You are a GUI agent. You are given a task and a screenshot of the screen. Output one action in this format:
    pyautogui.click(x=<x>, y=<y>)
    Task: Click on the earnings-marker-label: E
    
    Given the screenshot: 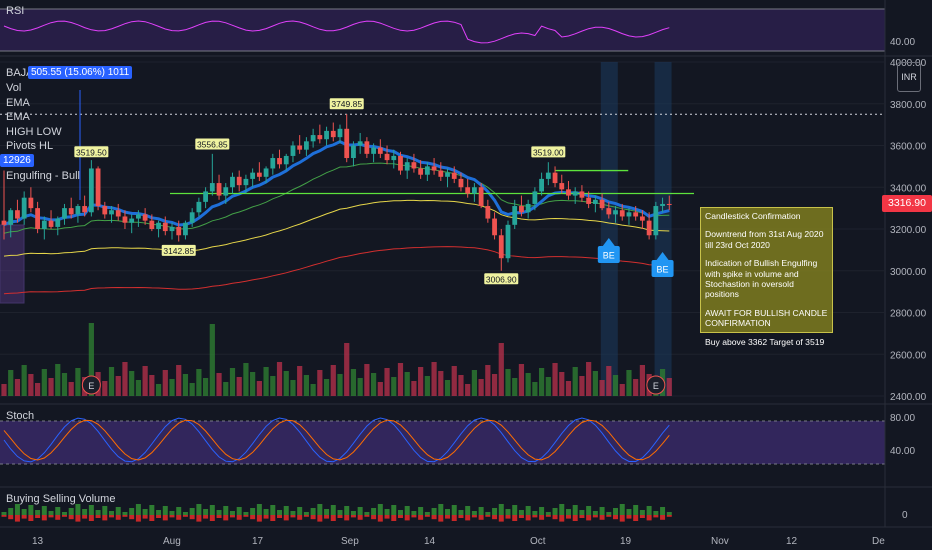 What is the action you would take?
    pyautogui.click(x=656, y=386)
    